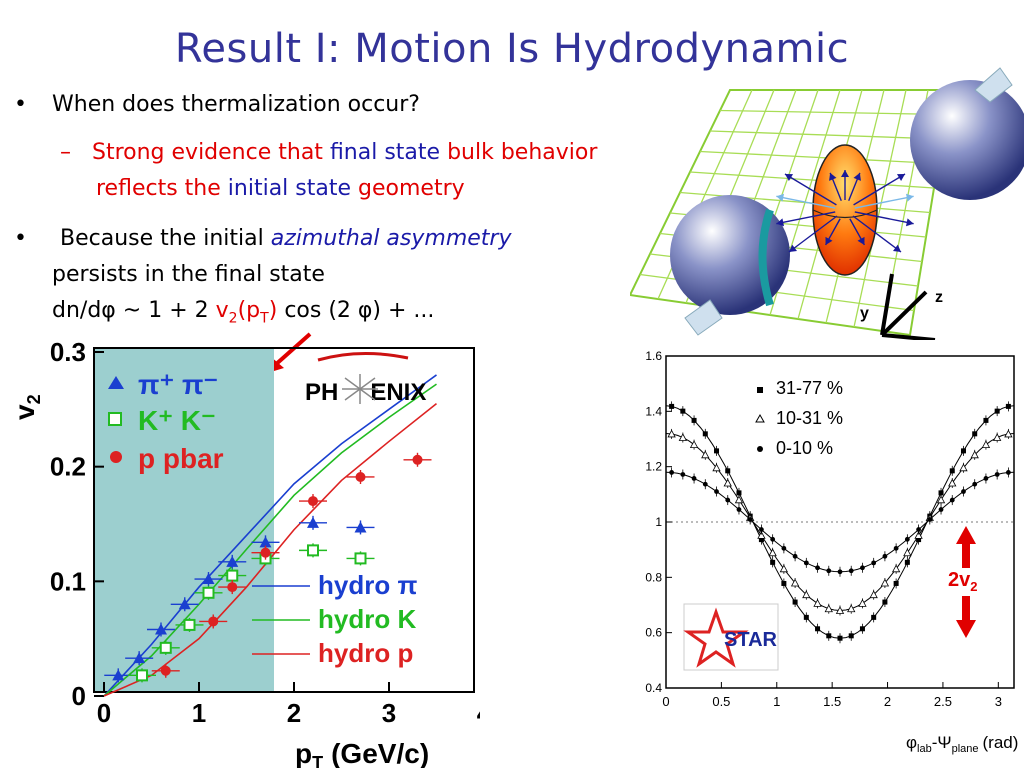 This screenshot has height=768, width=1024. What do you see at coordinates (365, 653) in the screenshot?
I see `legend-label: hydro p` at bounding box center [365, 653].